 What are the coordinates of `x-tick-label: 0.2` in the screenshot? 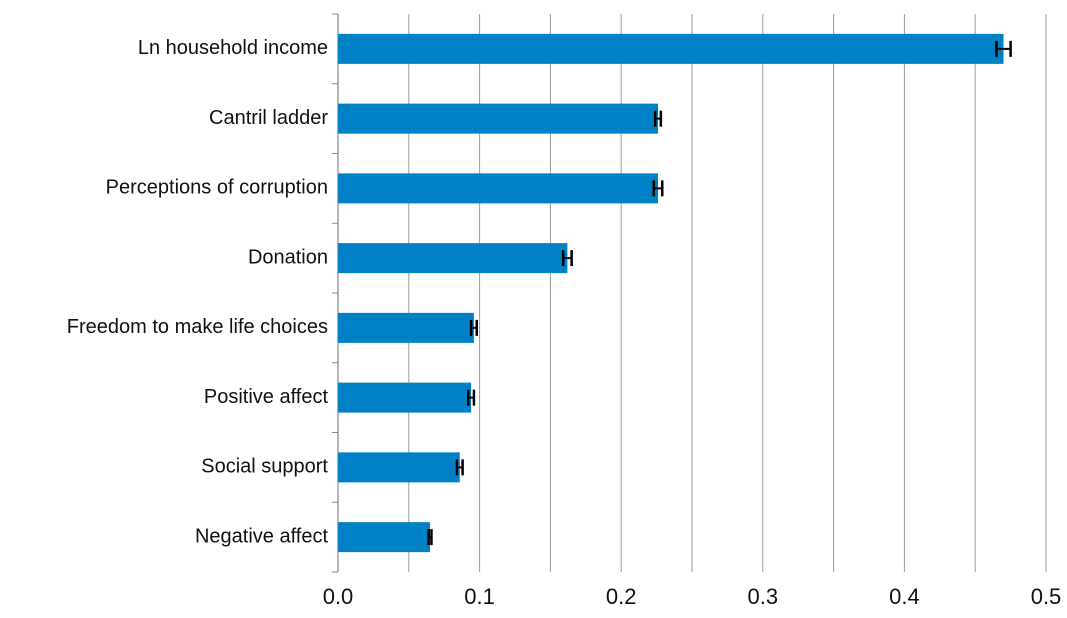 It's located at (621, 596).